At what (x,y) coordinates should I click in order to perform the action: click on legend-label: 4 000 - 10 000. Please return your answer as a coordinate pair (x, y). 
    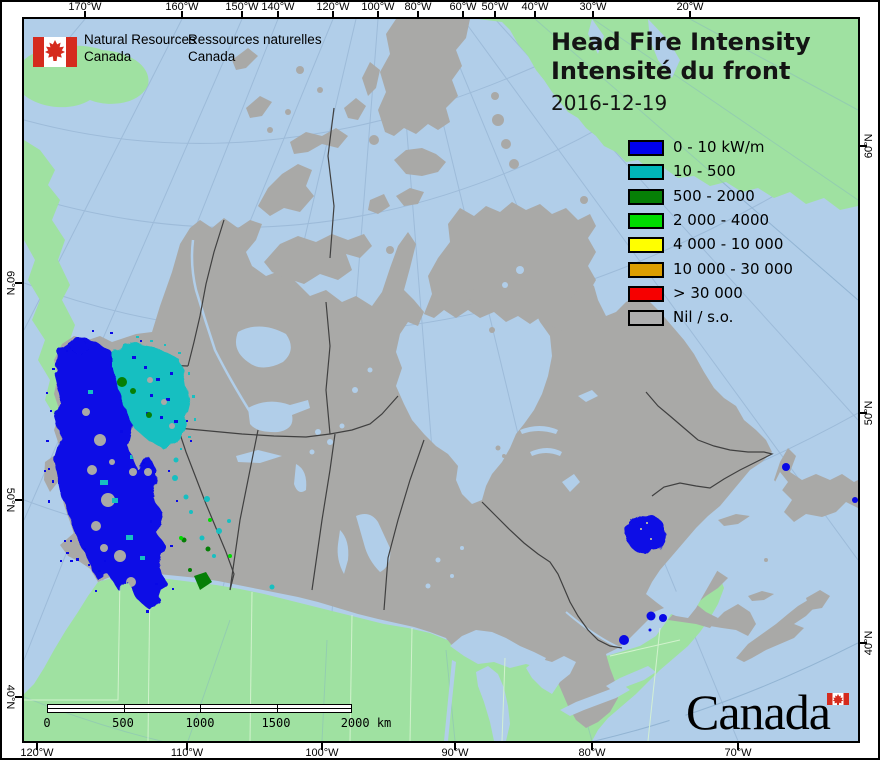
    Looking at the image, I should click on (728, 244).